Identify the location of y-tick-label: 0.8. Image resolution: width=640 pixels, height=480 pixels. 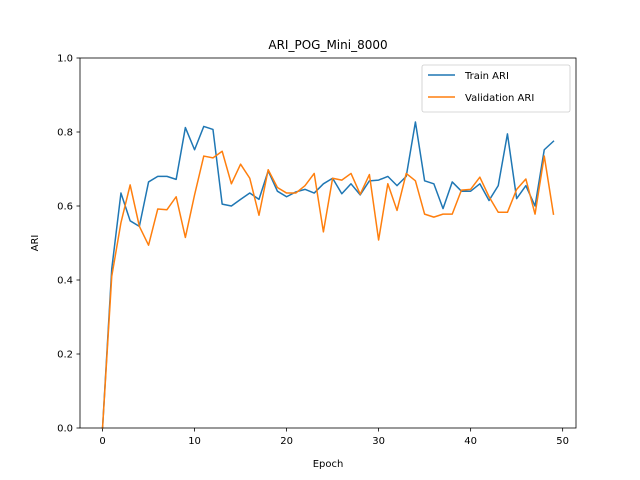
(65, 133).